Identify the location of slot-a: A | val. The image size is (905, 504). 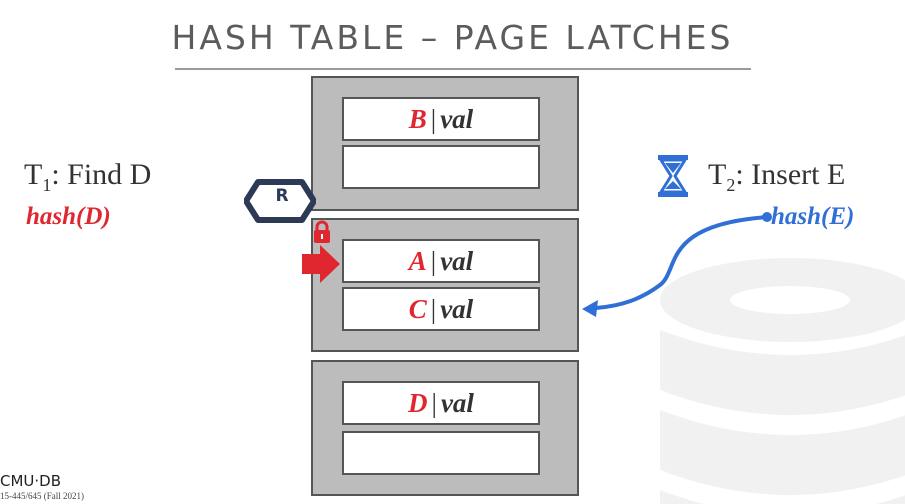
(441, 261).